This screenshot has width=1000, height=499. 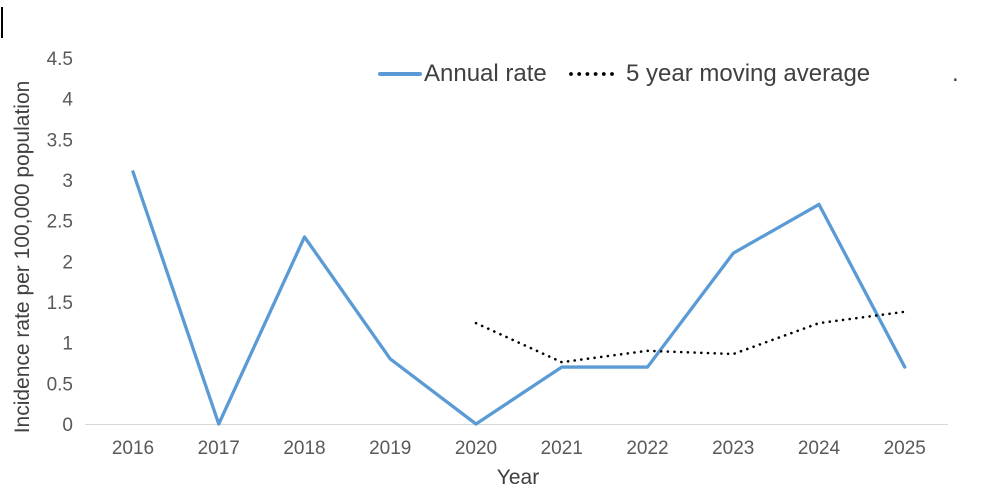 I want to click on legend-line-sample-solid, so click(x=400, y=74).